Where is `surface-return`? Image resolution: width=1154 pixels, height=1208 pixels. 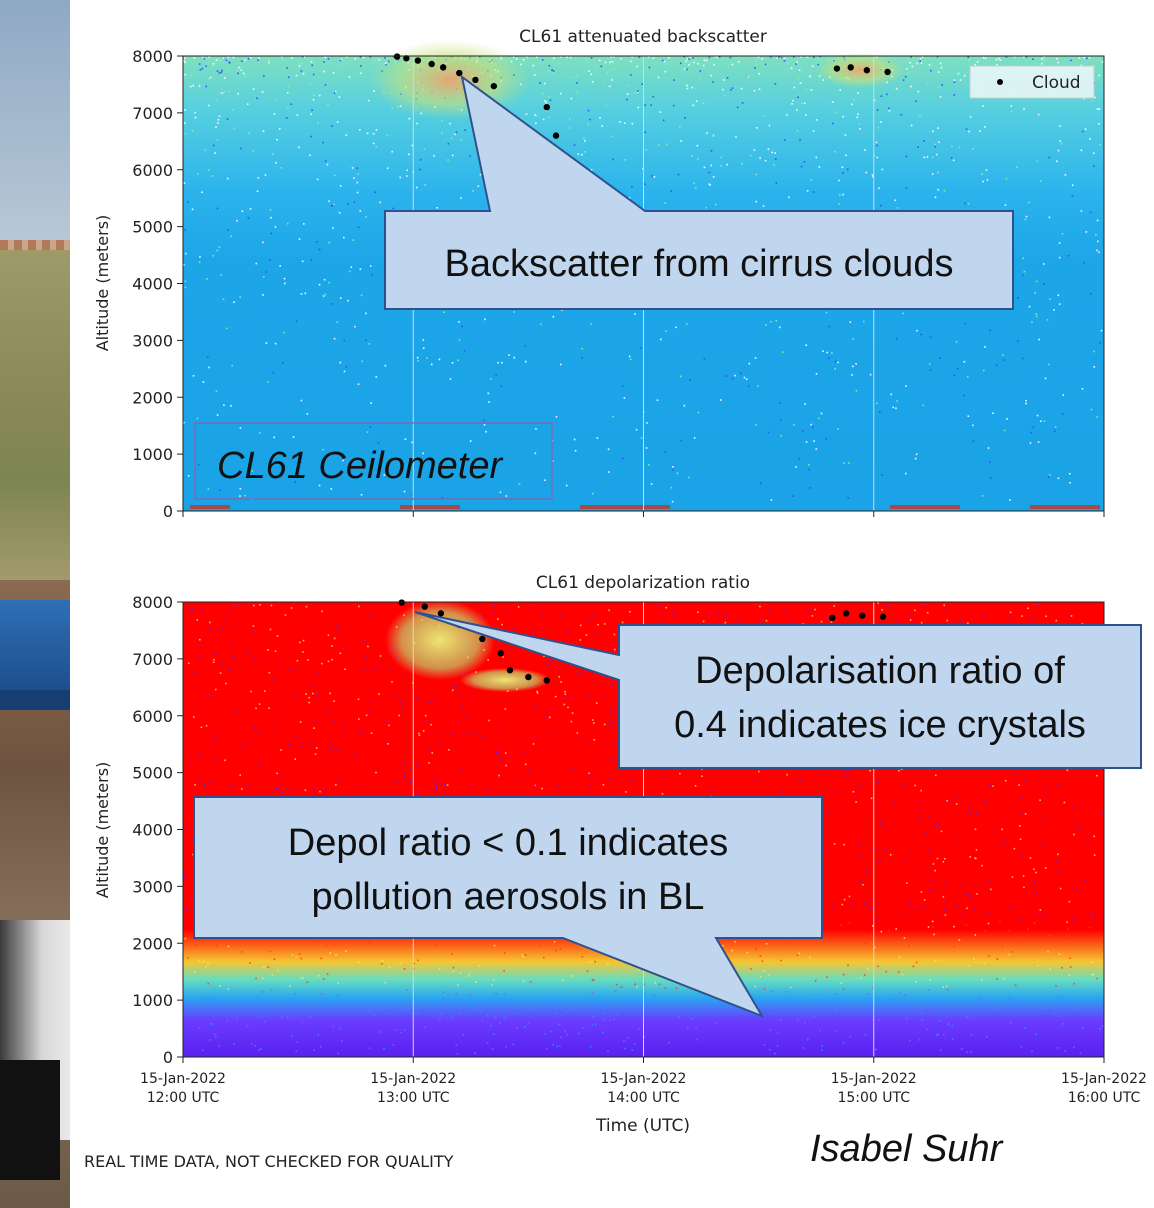 surface-return is located at coordinates (925, 507).